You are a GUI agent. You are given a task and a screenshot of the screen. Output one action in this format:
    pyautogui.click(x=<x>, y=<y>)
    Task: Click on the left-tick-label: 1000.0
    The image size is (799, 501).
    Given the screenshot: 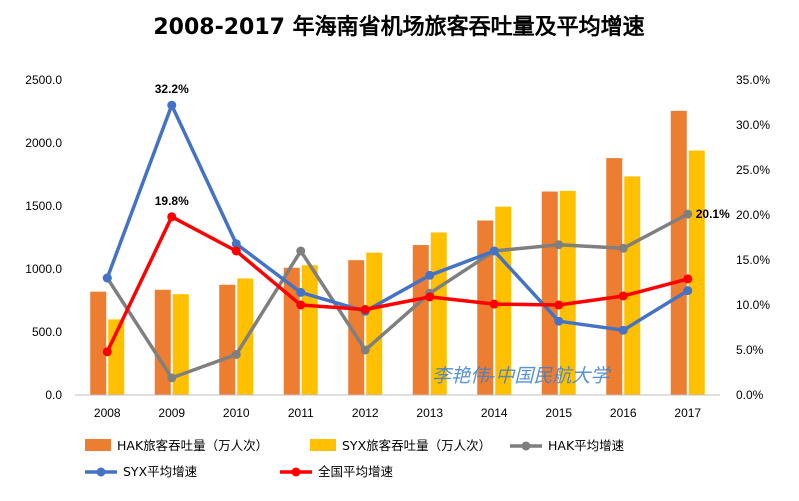 What is the action you would take?
    pyautogui.click(x=43, y=269)
    